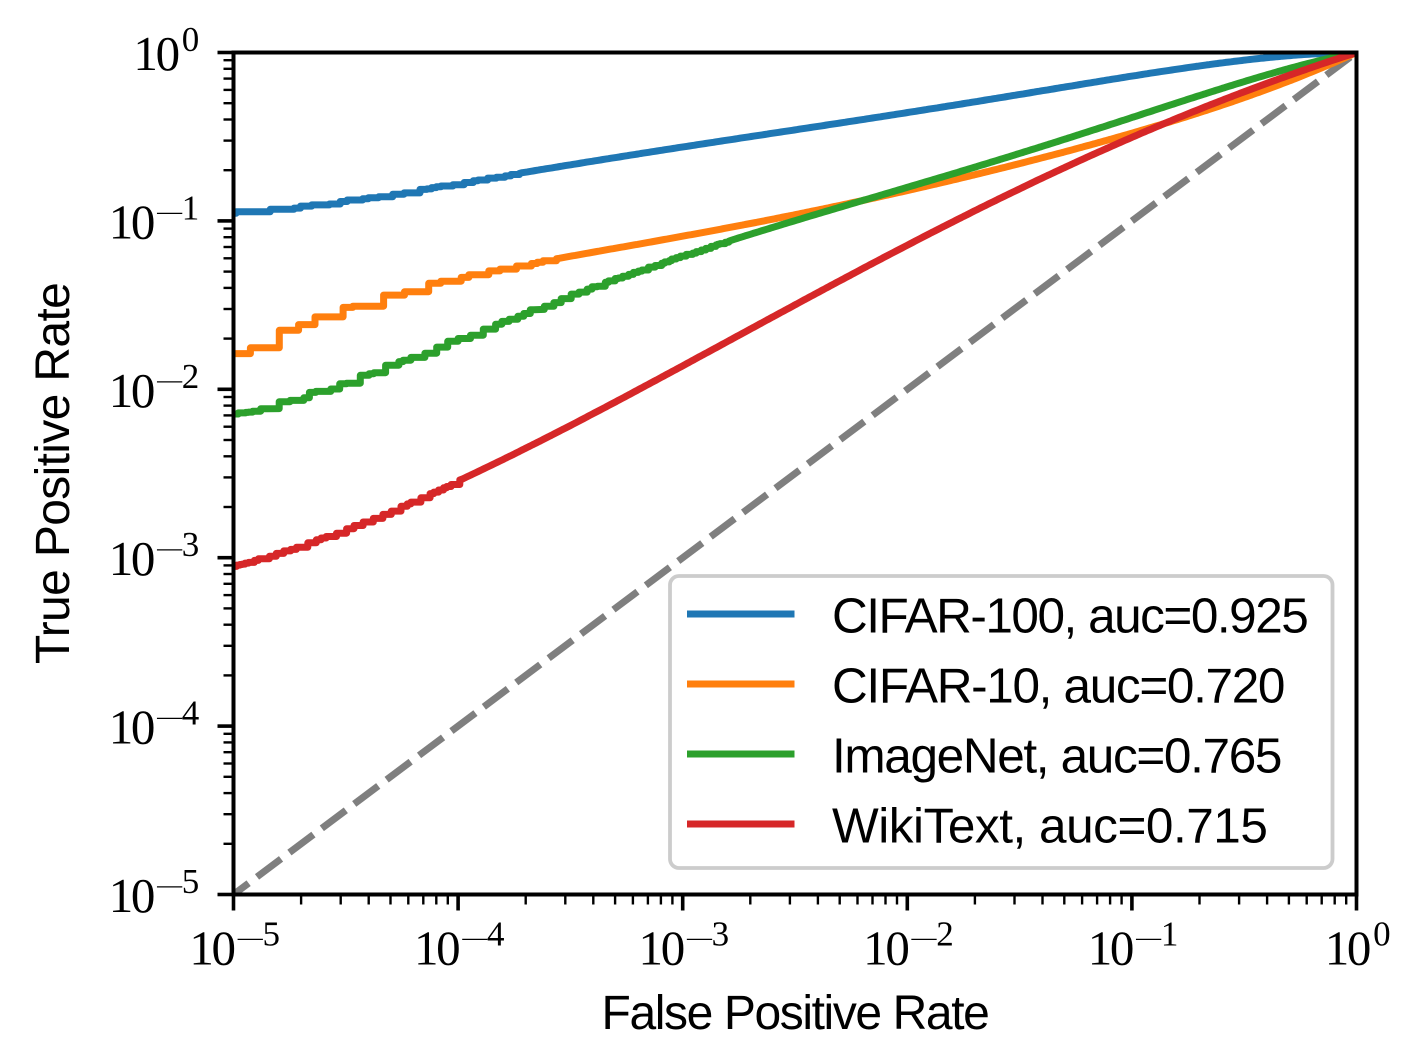 Image resolution: width=1421 pixels, height=1058 pixels. I want to click on svg-text: True Positive Rate, so click(53, 473).